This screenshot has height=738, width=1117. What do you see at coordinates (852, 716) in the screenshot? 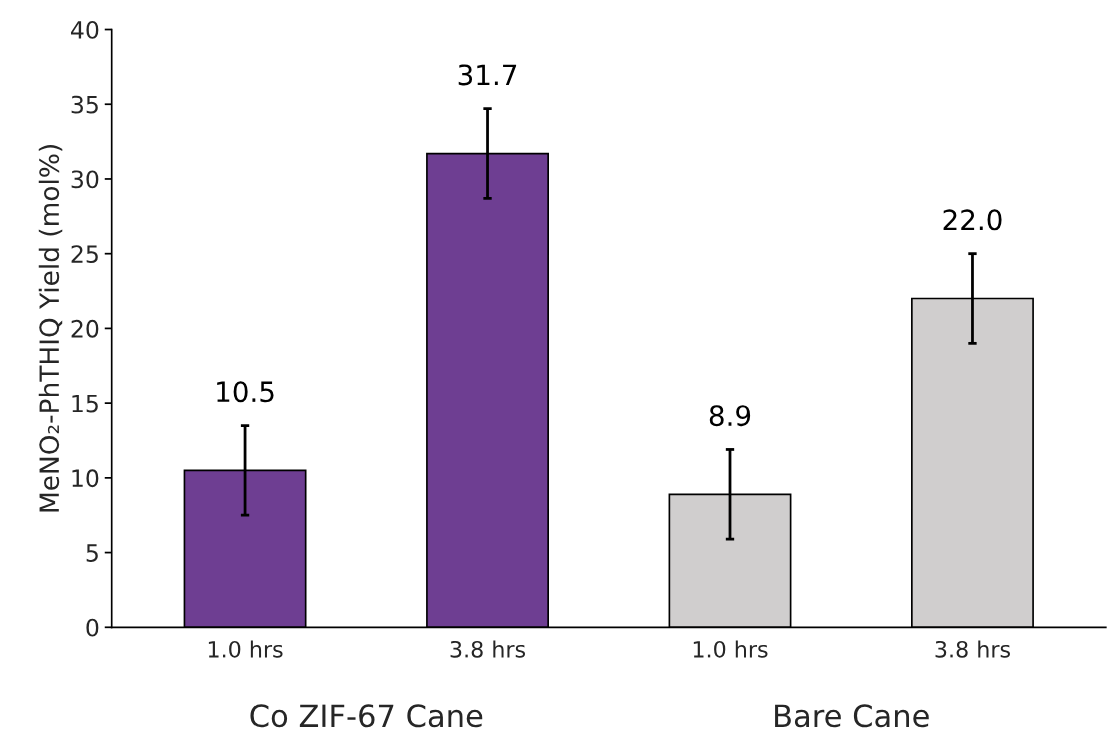
I see `text: Bare Cane` at bounding box center [852, 716].